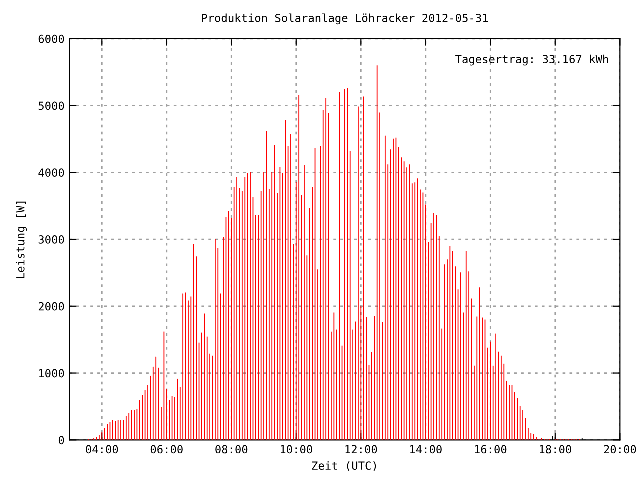 Image resolution: width=640 pixels, height=480 pixels. I want to click on x-tick-label: 14:00, so click(426, 449).